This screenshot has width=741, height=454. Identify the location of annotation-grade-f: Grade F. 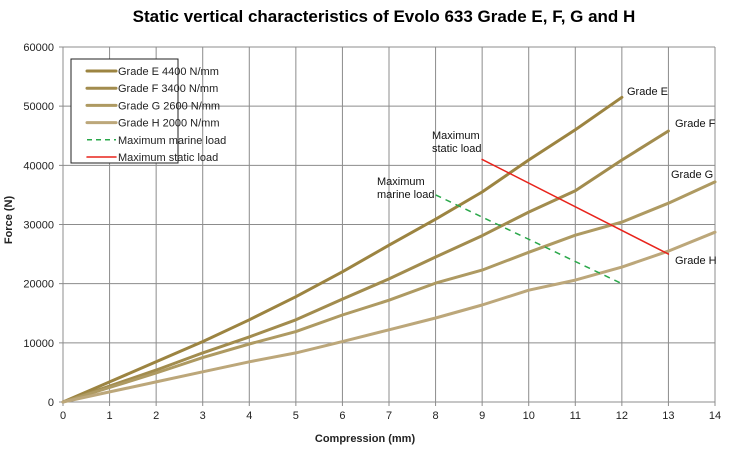
(695, 124).